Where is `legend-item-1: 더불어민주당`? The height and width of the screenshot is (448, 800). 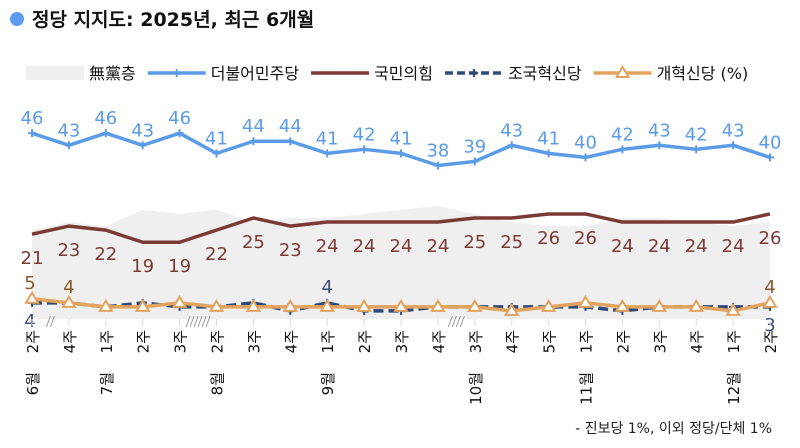 legend-item-1: 더불어민주당 is located at coordinates (223, 73).